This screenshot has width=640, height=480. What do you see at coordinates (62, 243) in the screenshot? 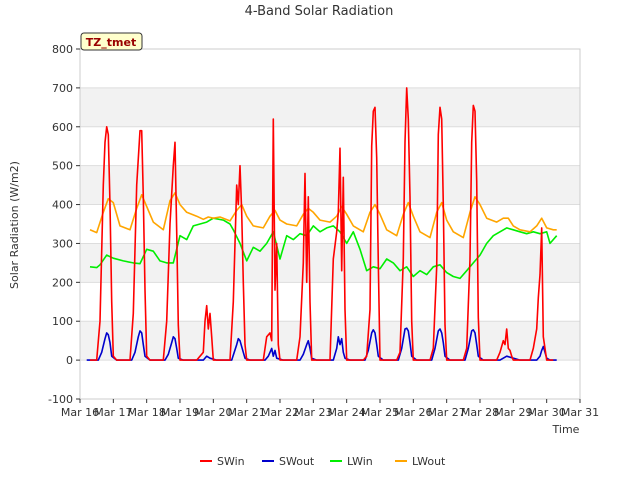
I see `y-tick-label: 300` at bounding box center [62, 243].